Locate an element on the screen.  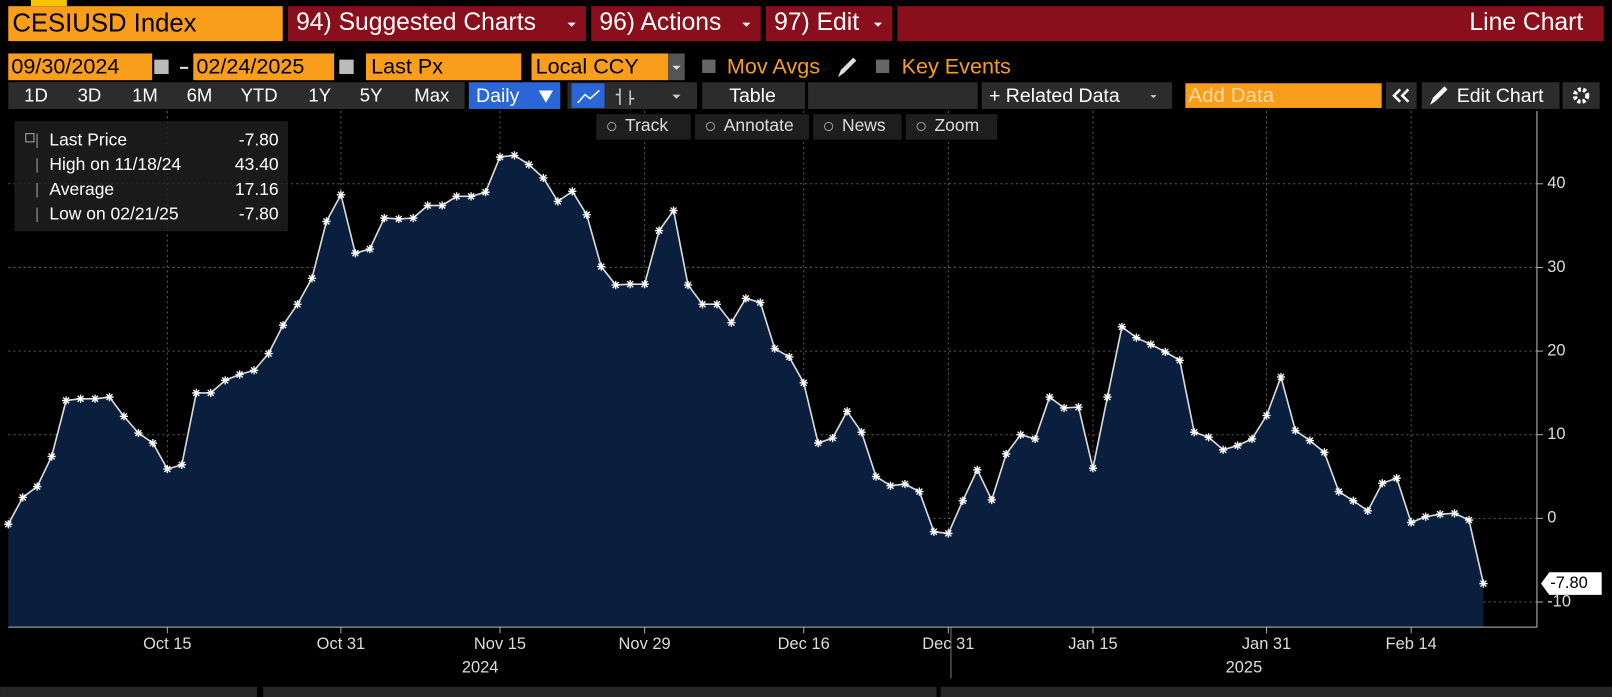
related-data-button is located at coordinates (1076, 95).